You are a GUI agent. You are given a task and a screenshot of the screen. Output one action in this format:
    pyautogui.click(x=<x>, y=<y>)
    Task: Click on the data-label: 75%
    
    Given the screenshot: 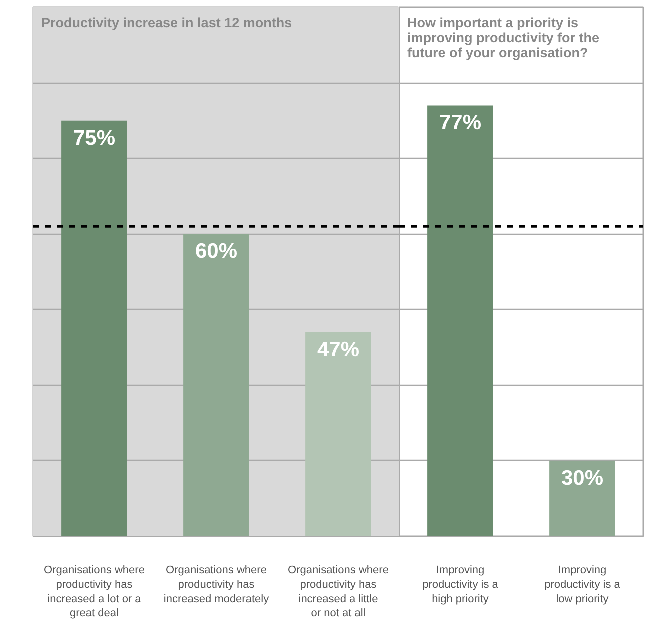 What is the action you would take?
    pyautogui.click(x=94, y=138)
    